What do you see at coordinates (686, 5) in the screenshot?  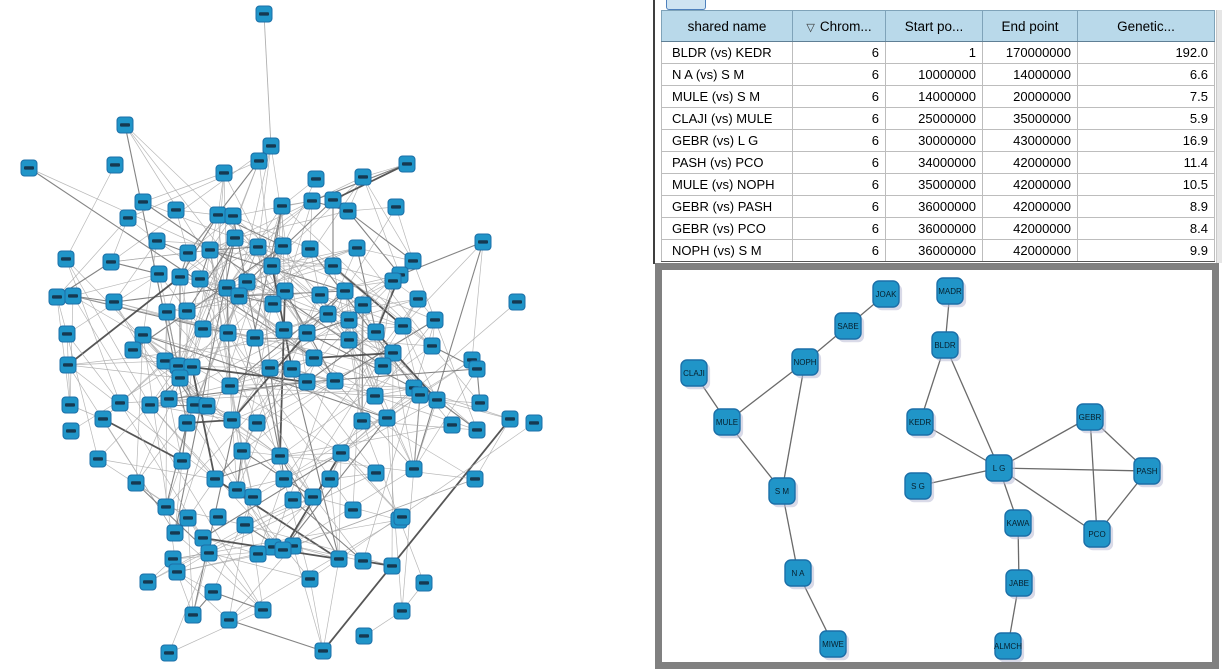 I see `panel-tab` at bounding box center [686, 5].